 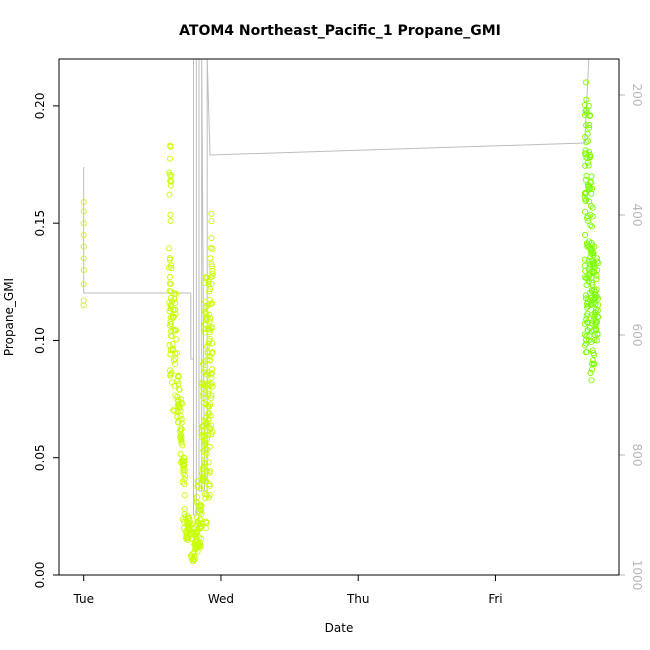 I want to click on y-tick-label: 0.05, so click(x=40, y=457).